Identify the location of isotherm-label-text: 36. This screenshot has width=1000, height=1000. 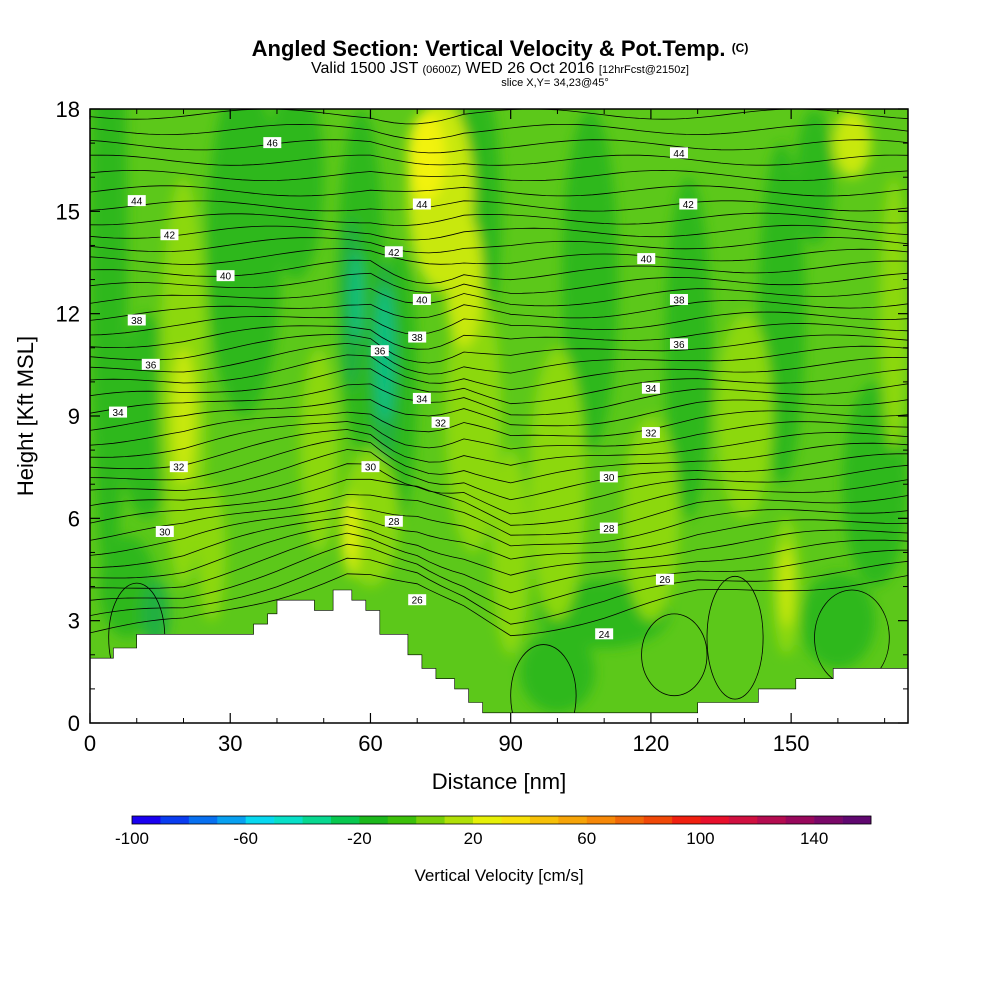
(380, 352).